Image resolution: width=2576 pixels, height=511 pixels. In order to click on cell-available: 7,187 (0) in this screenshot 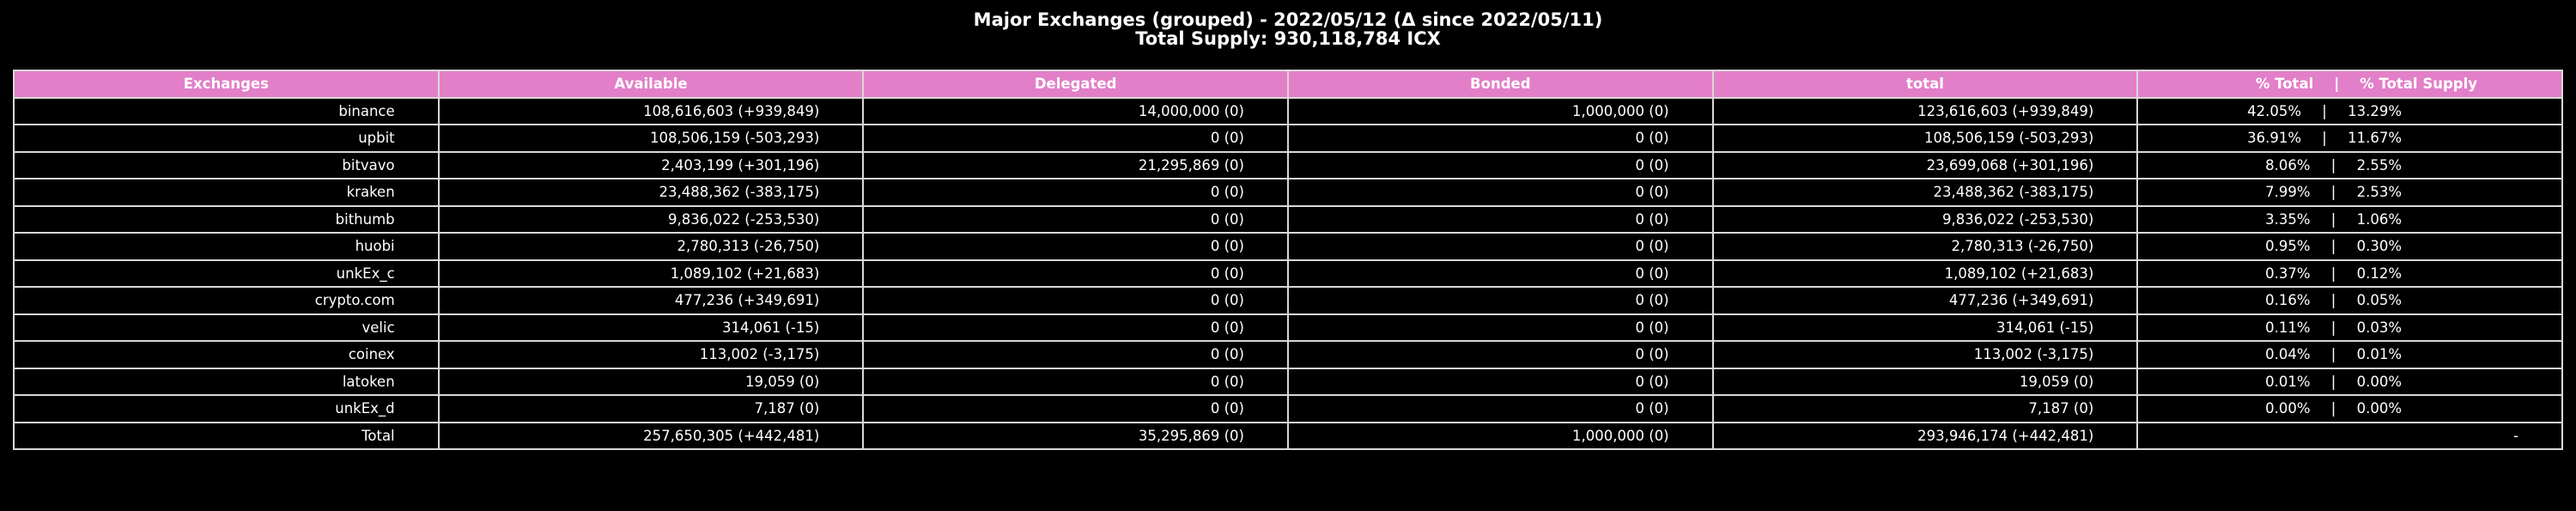, I will do `click(651, 408)`.